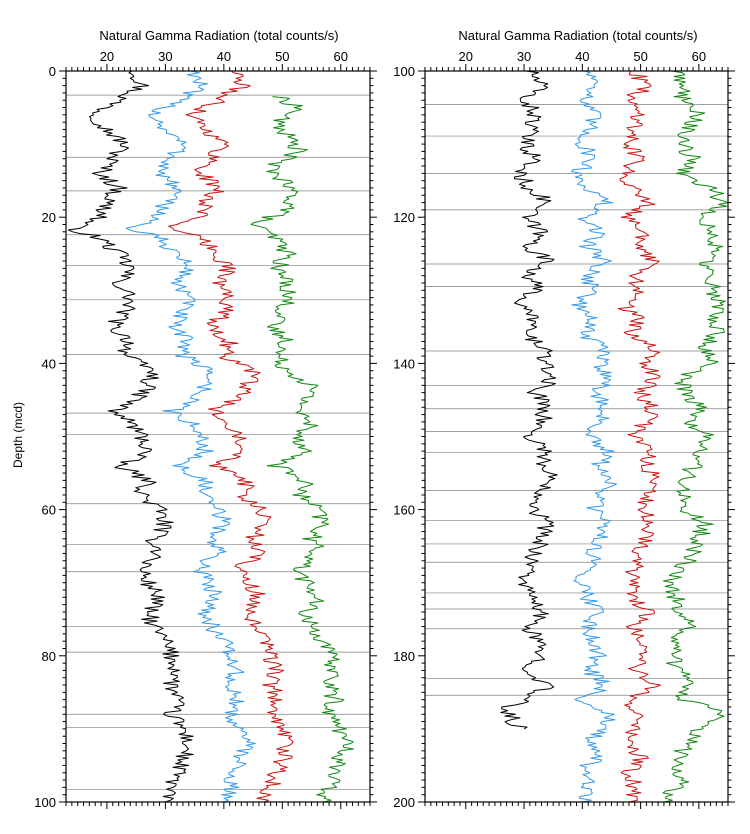 The width and height of the screenshot is (750, 834). What do you see at coordinates (577, 35) in the screenshot?
I see `right-panel-title: Natural Gamma Radiation (total counts/s)` at bounding box center [577, 35].